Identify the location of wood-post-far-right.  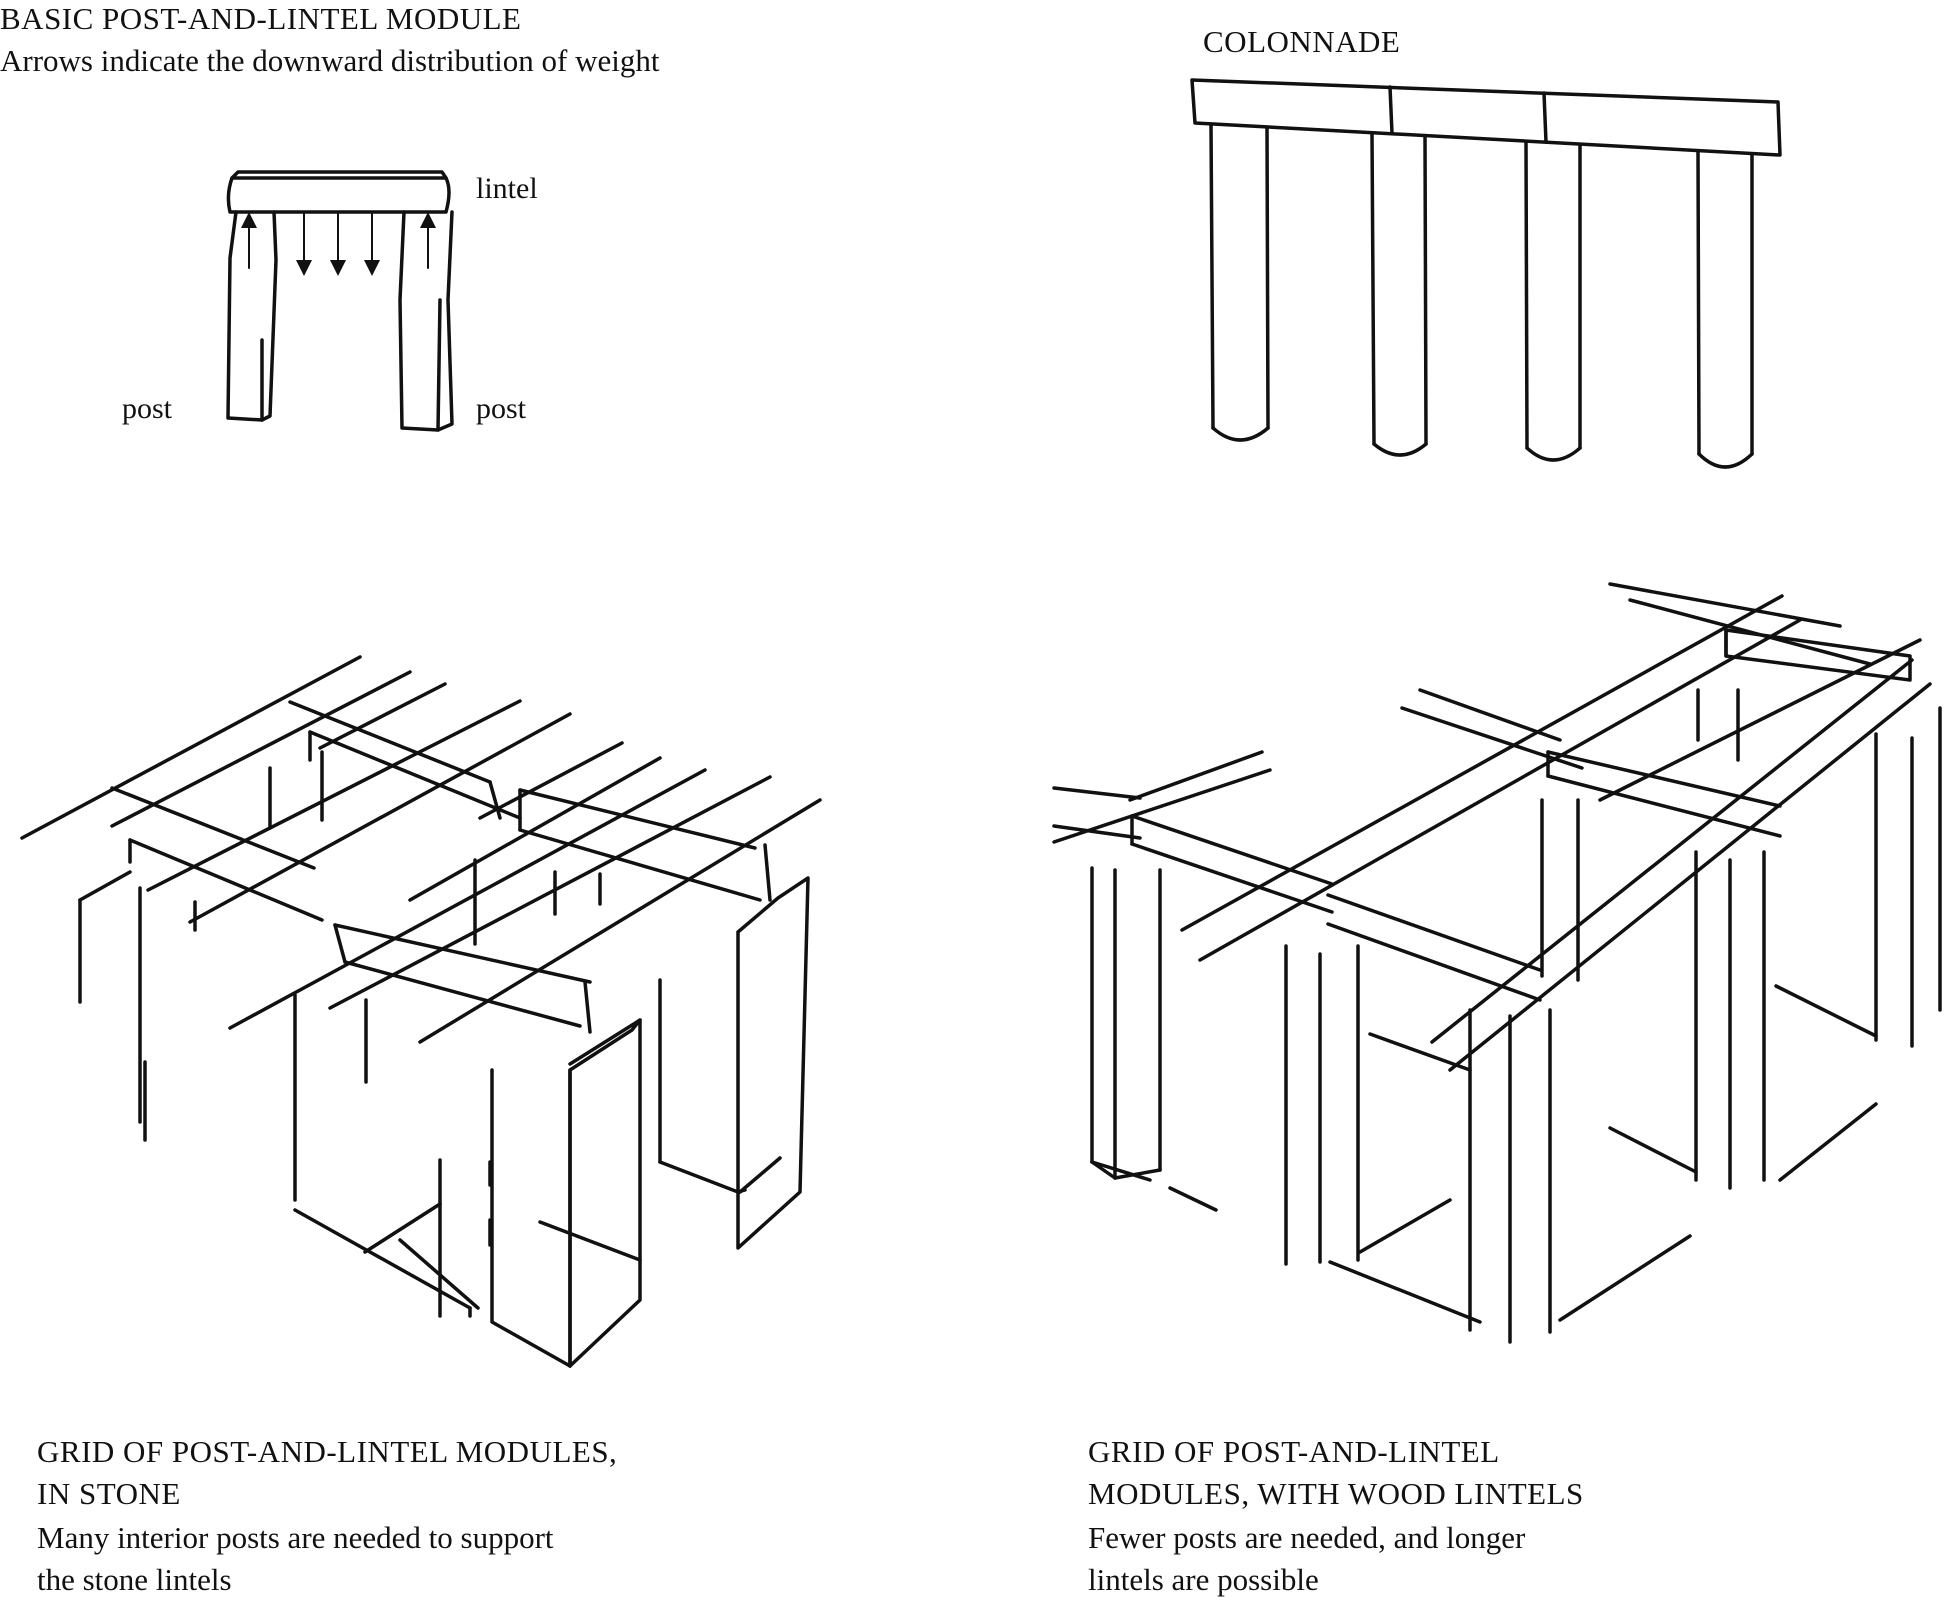
(1908, 877).